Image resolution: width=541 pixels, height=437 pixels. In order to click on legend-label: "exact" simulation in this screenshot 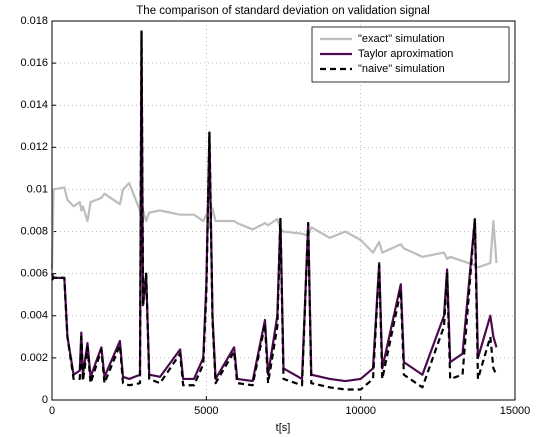, I will do `click(401, 39)`.